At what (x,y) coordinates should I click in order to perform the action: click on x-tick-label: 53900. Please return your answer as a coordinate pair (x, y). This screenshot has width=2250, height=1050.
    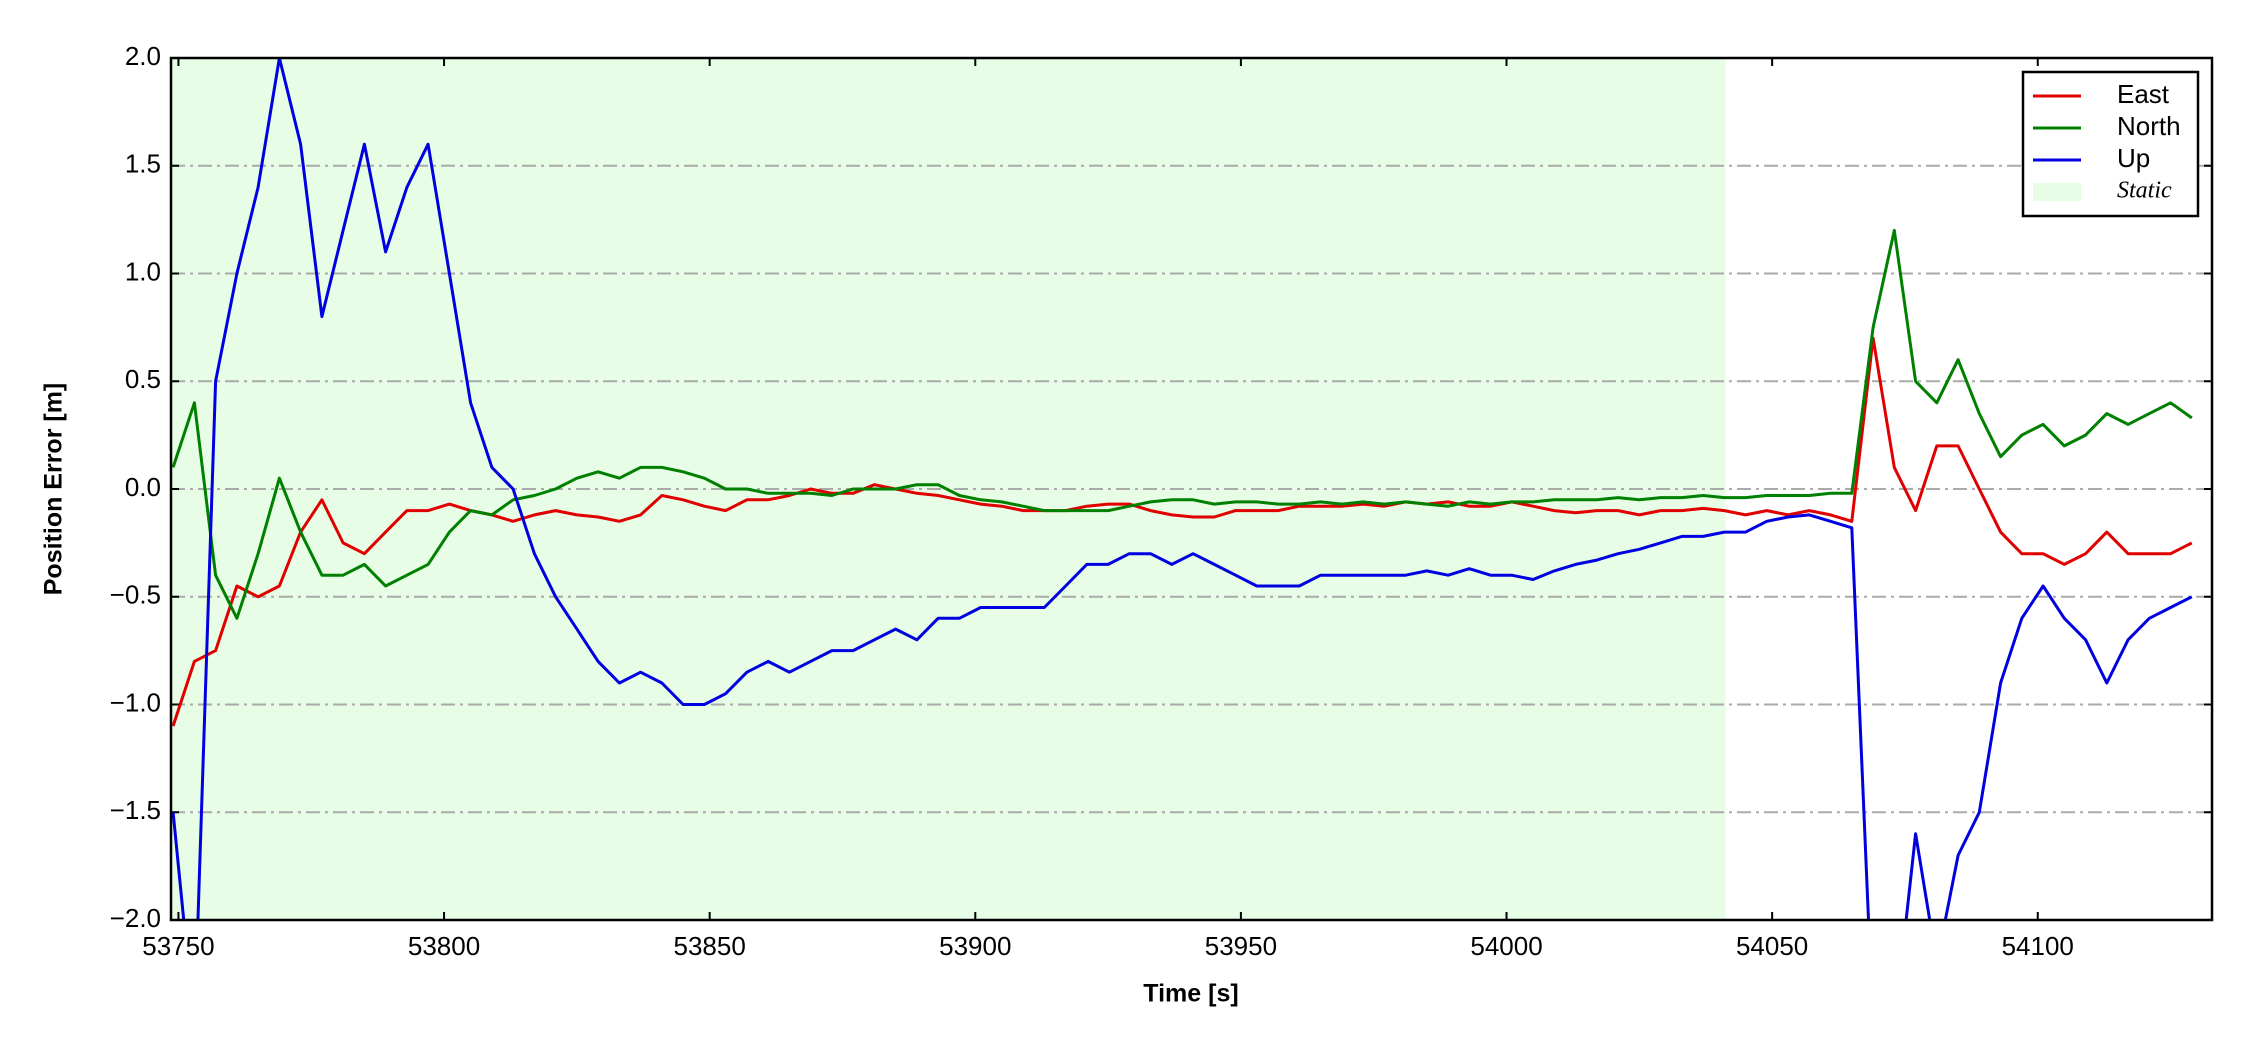
    Looking at the image, I should click on (975, 946).